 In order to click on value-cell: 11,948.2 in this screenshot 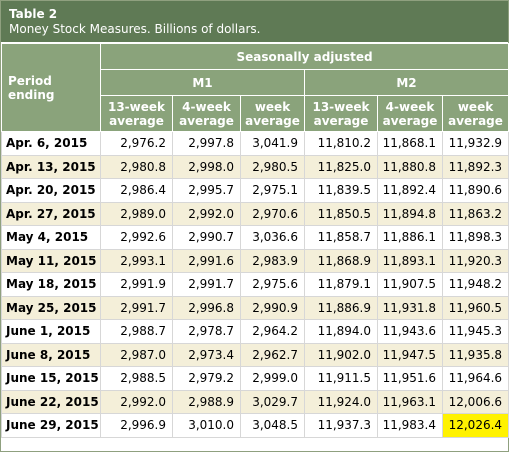, I will do `click(475, 284)`.